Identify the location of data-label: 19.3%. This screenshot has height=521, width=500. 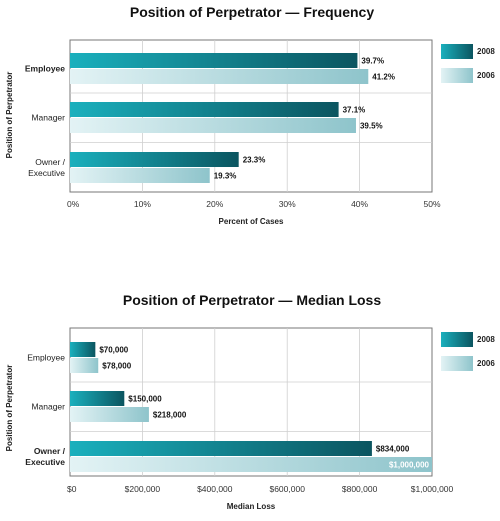
(225, 176).